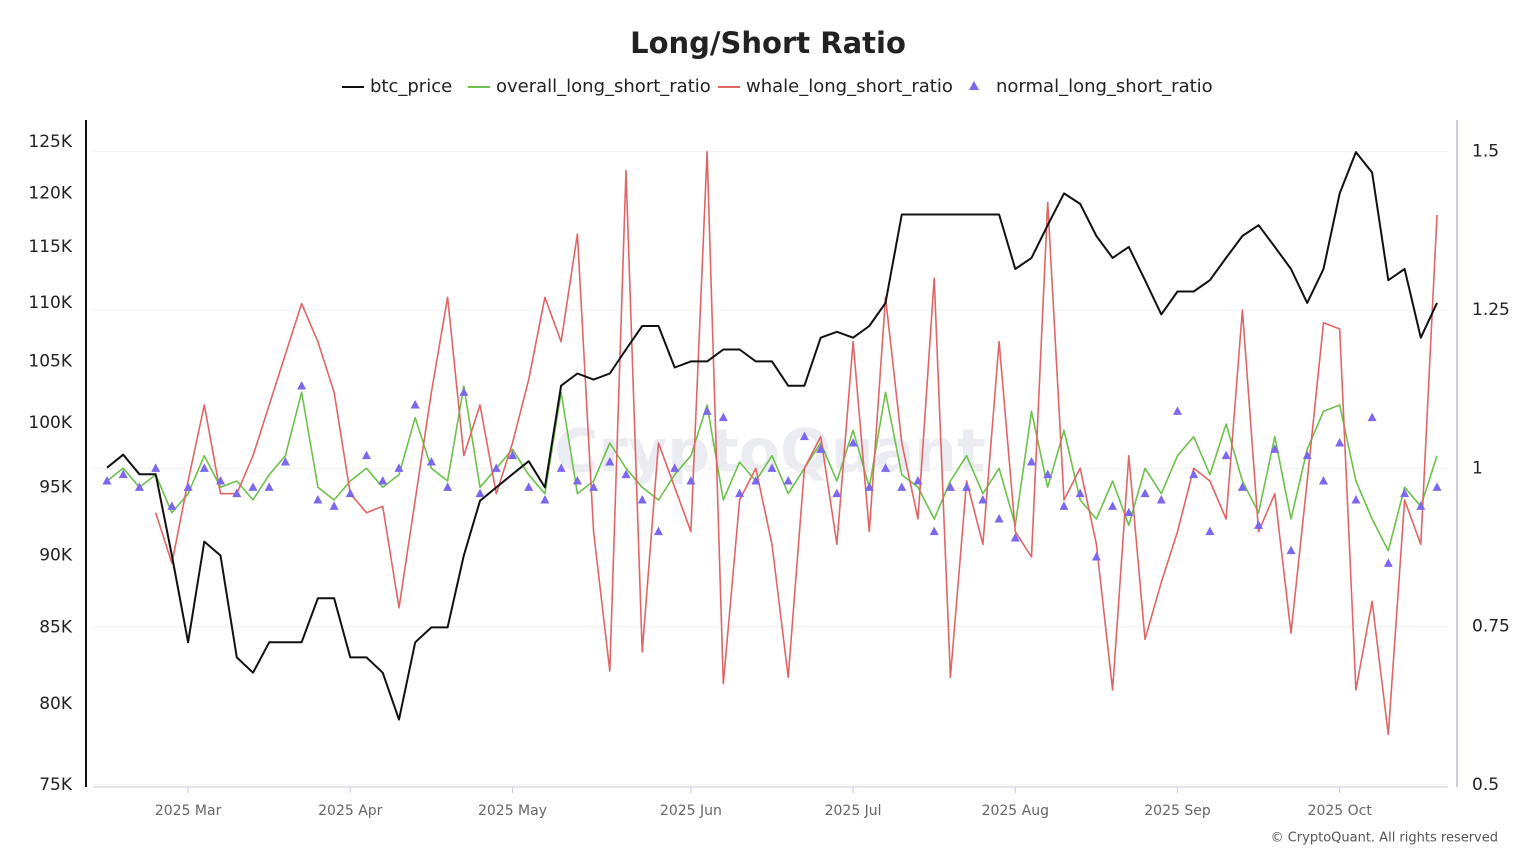 This screenshot has width=1536, height=868. What do you see at coordinates (50, 361) in the screenshot?
I see `y-tick-label: 105K` at bounding box center [50, 361].